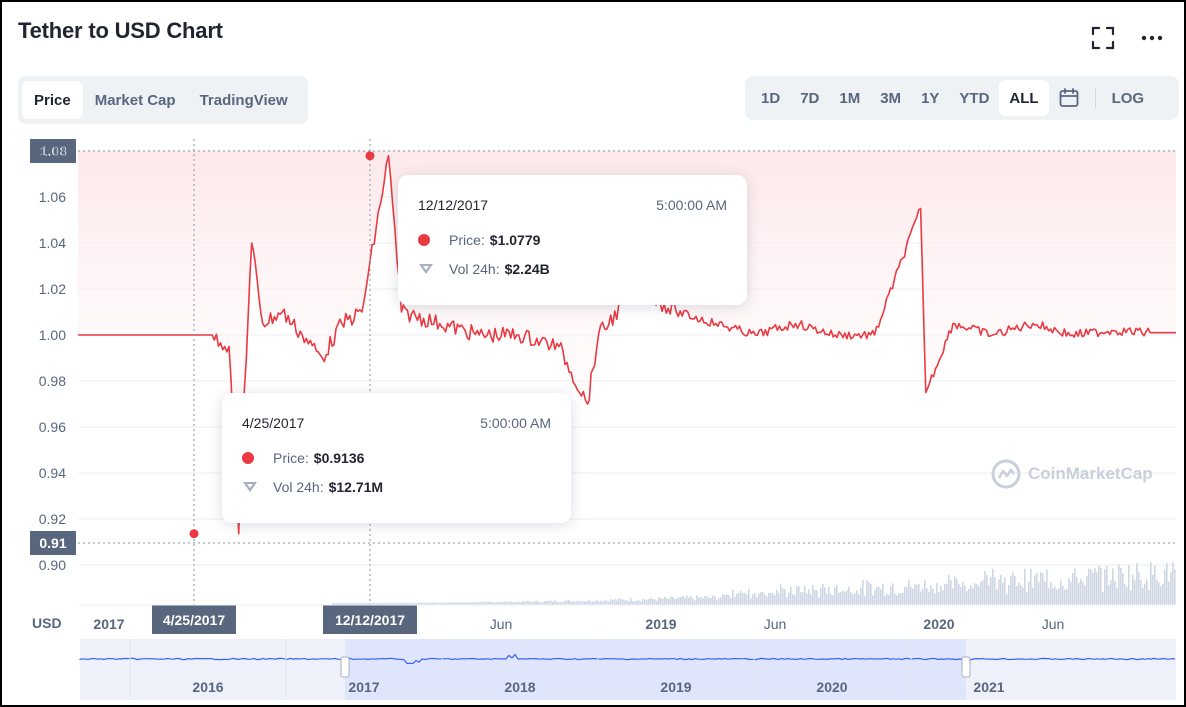 The image size is (1186, 707). What do you see at coordinates (1024, 98) in the screenshot?
I see `range-all: ALL` at bounding box center [1024, 98].